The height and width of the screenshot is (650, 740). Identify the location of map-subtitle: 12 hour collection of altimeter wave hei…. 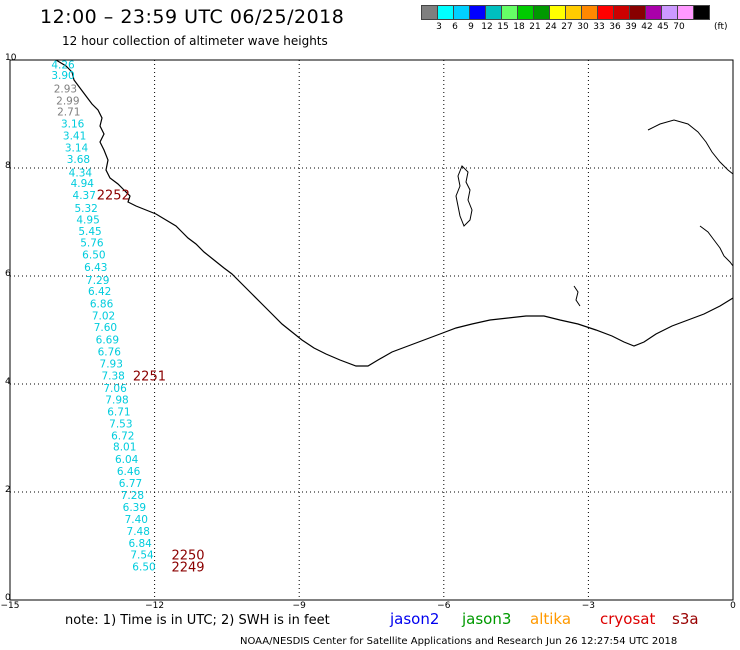
(195, 41).